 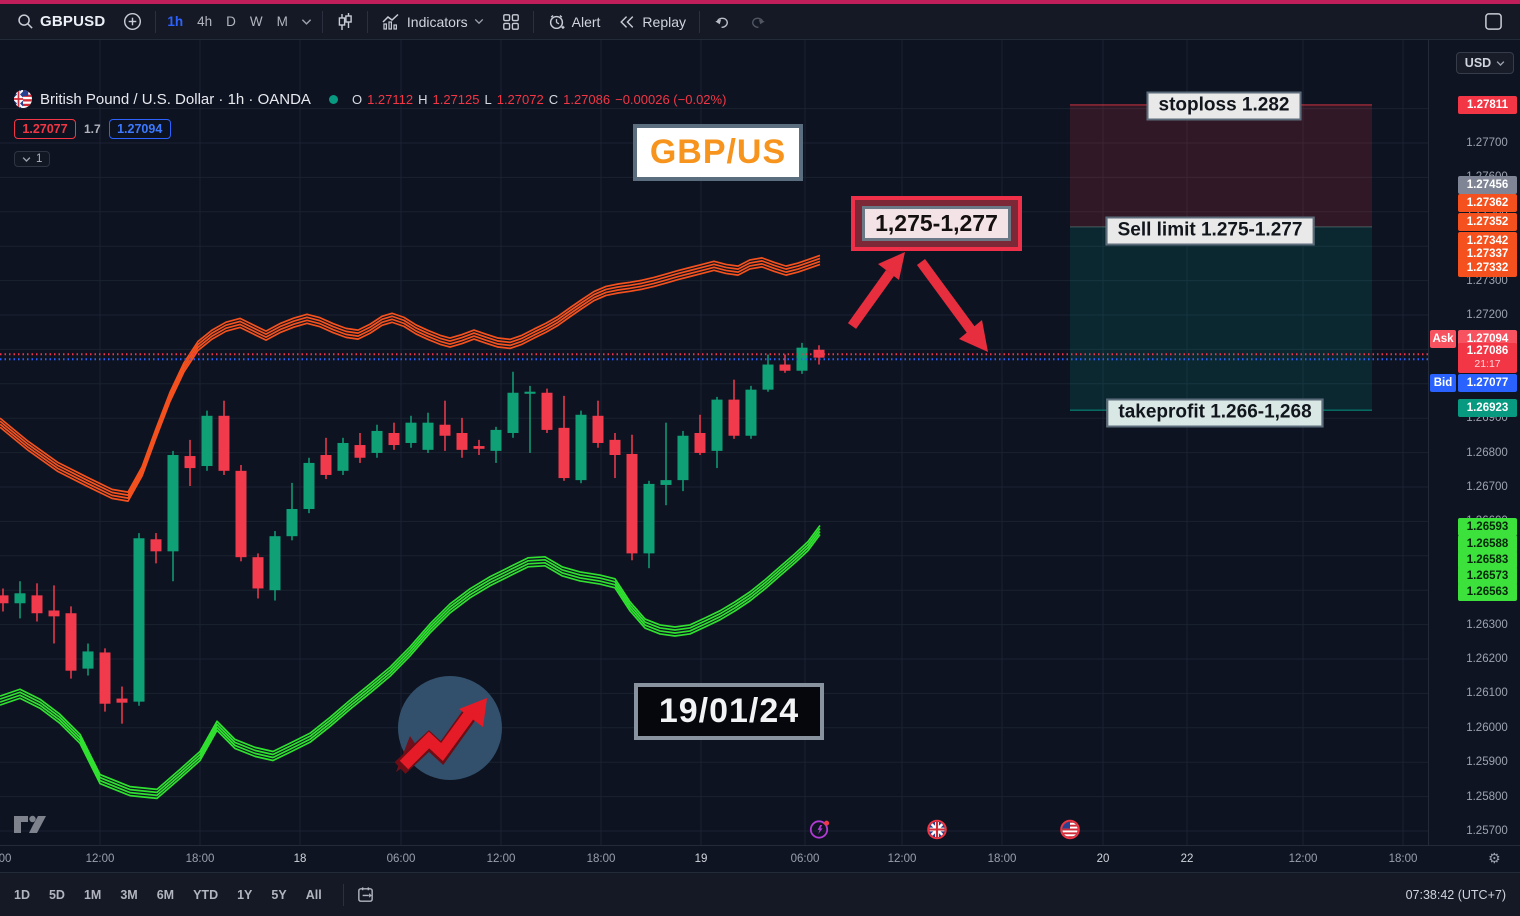 I want to click on candlestick-style-icon, so click(x=345, y=22).